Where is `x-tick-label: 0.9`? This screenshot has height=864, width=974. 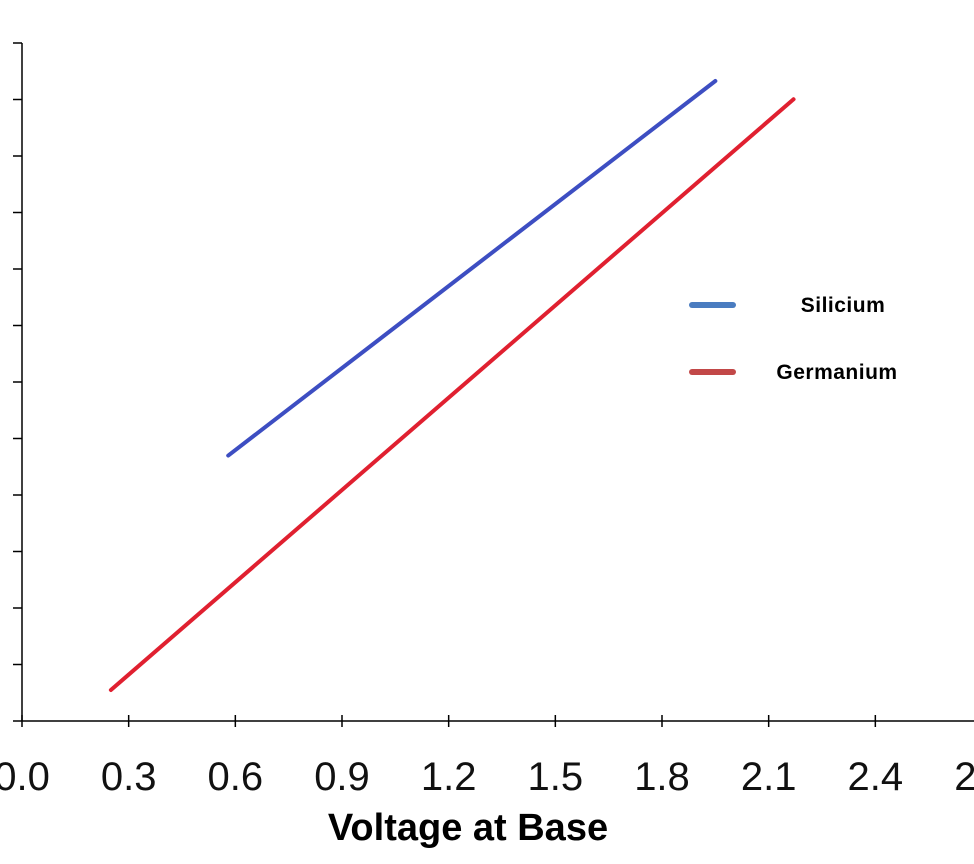
x-tick-label: 0.9 is located at coordinates (342, 777).